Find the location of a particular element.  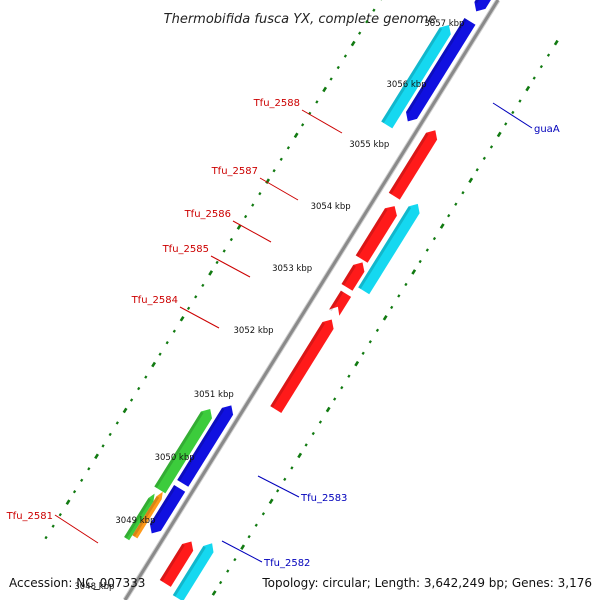

gene-guaA-blue is located at coordinates (441, 70).